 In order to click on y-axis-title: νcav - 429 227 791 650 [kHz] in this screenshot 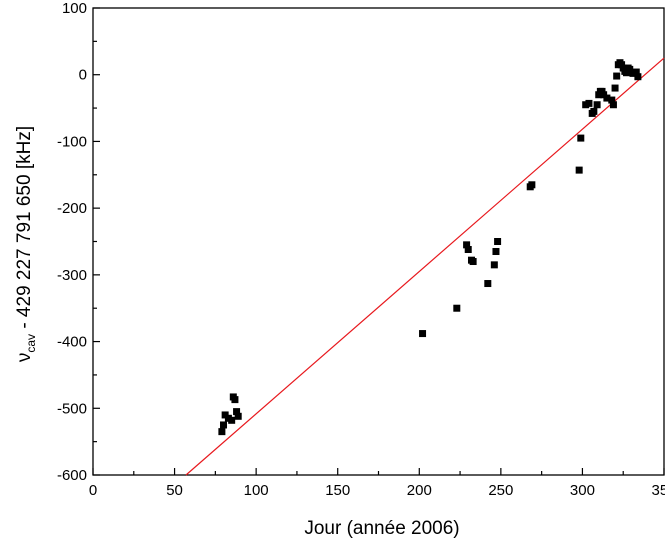, I will do `click(26, 244)`.